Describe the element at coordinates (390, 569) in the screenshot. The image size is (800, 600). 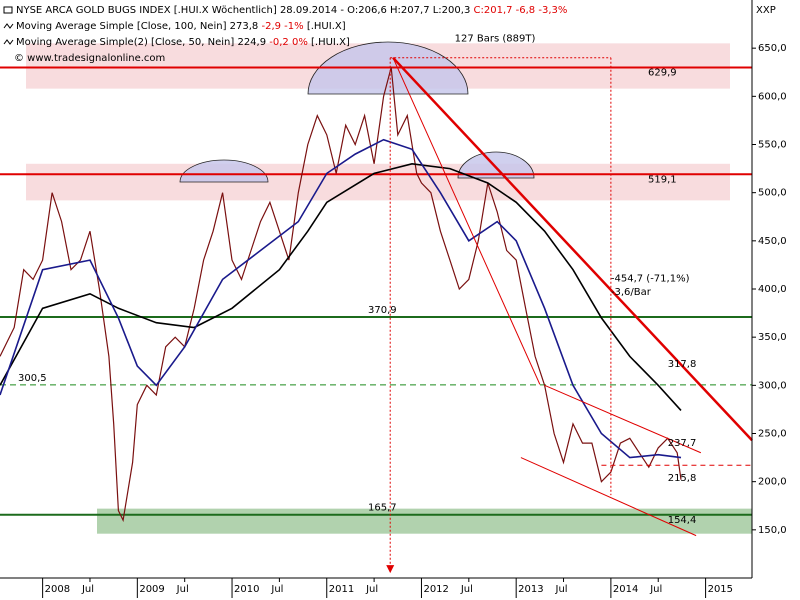
I see `arrow-head` at that location.